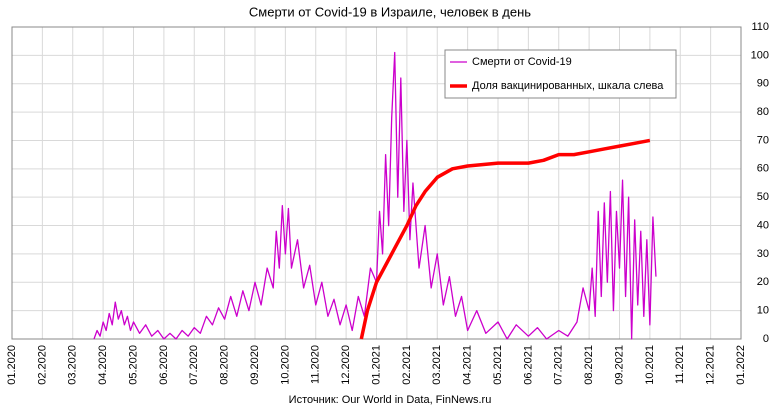 Image resolution: width=780 pixels, height=410 pixels. Describe the element at coordinates (763, 140) in the screenshot. I see `y-tick-label: 70` at that location.